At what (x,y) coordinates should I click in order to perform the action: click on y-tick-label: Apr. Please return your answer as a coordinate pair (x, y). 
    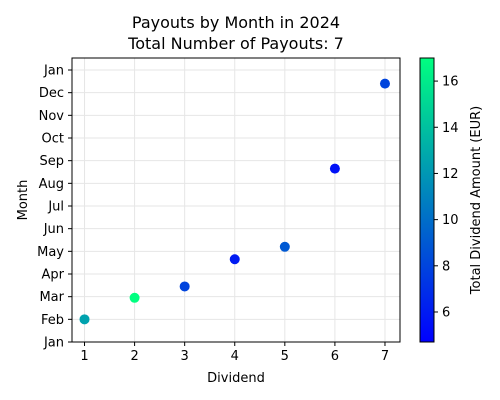
    Looking at the image, I should click on (53, 275).